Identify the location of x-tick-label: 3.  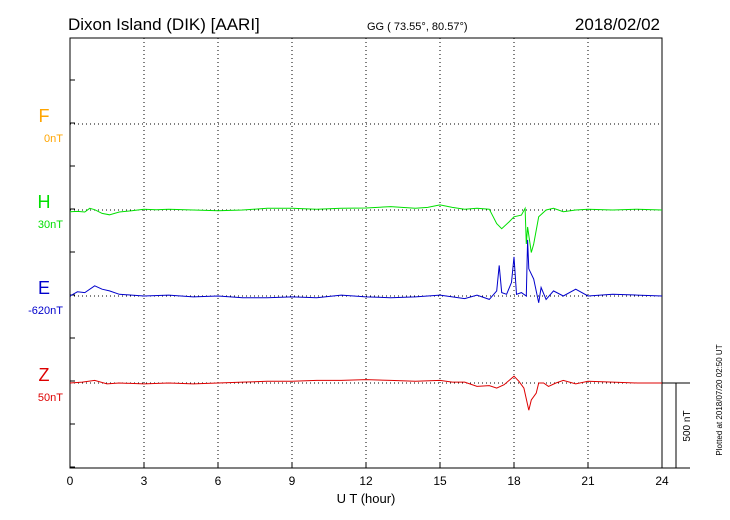
(144, 481).